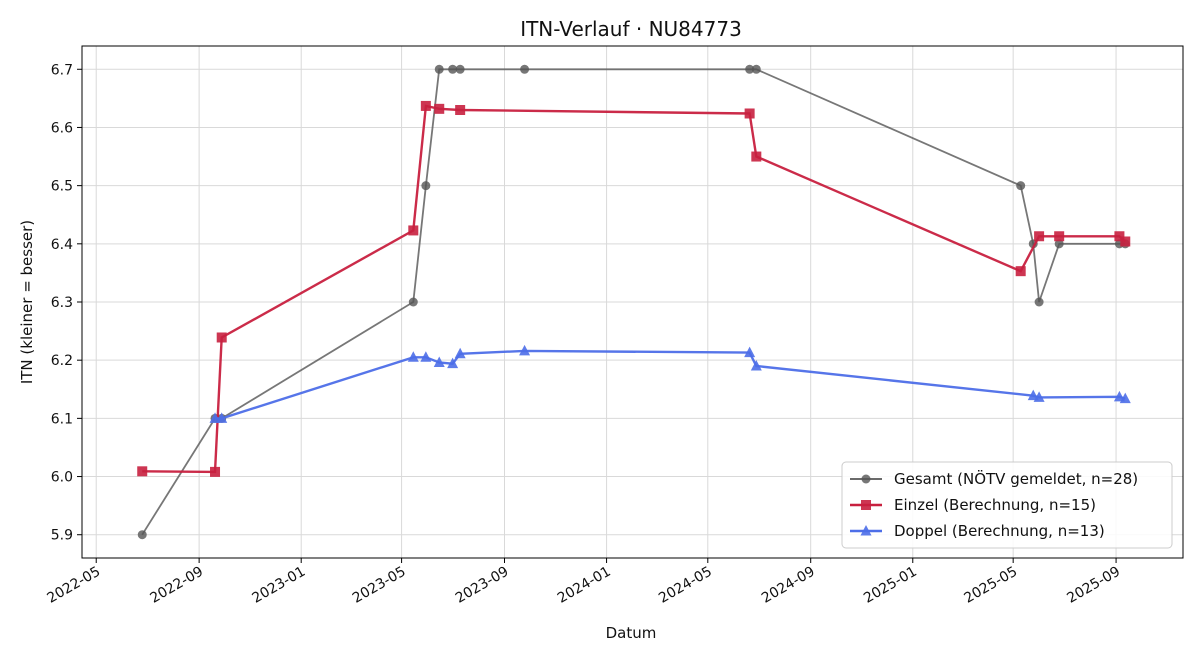  I want to click on series-doppel, so click(670, 383).